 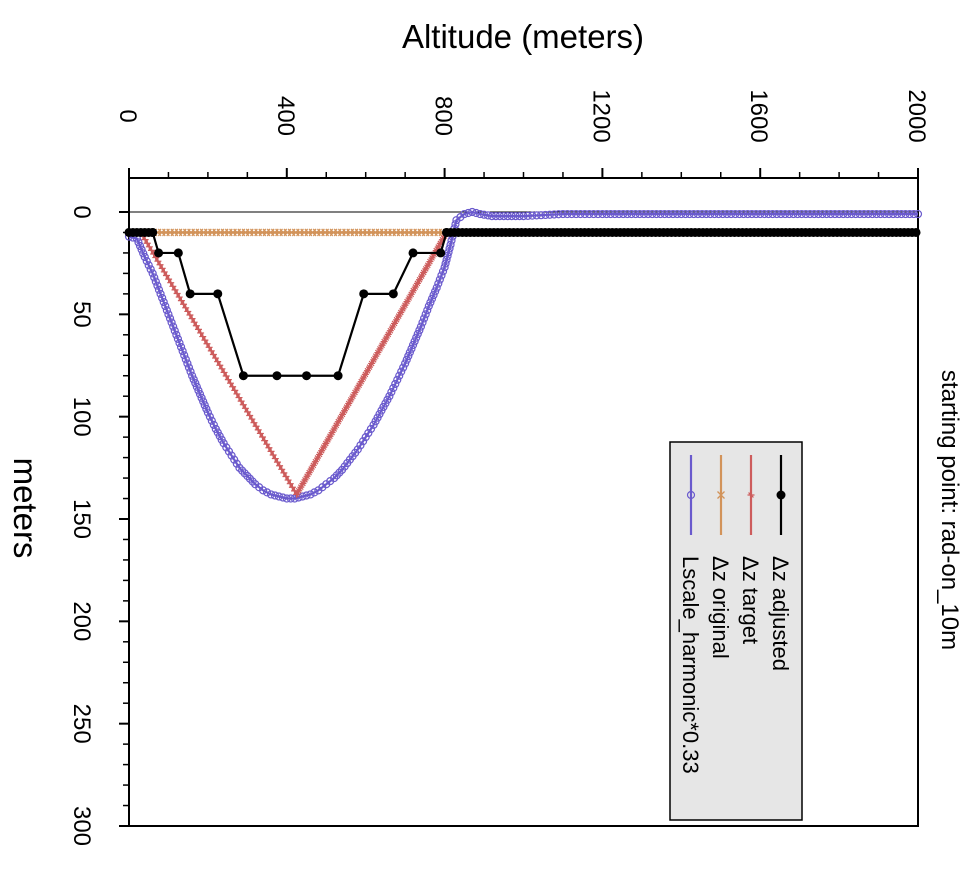 I want to click on y-tick-label: 50, so click(x=81, y=314).